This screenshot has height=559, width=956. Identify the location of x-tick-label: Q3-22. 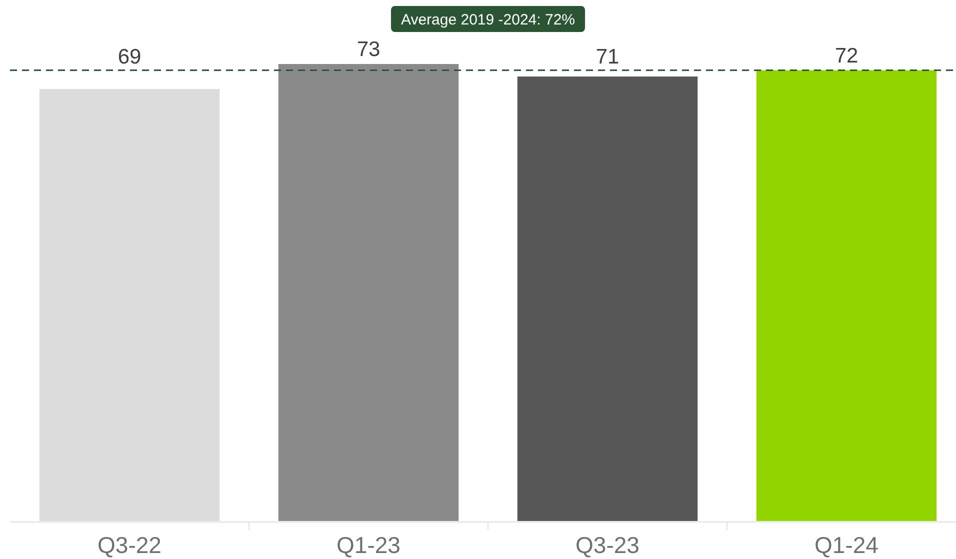
(130, 545).